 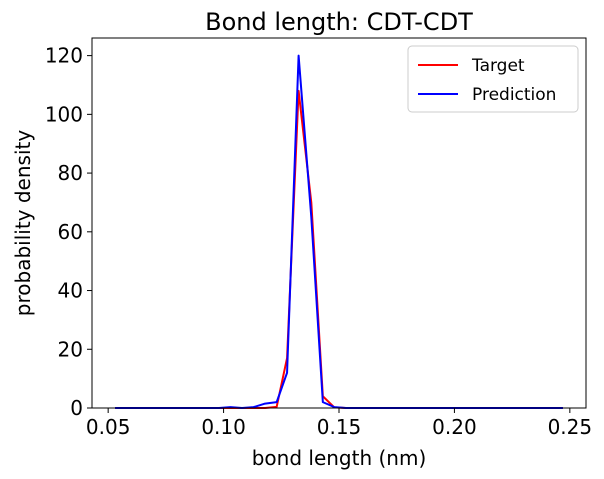 What do you see at coordinates (70, 291) in the screenshot?
I see `y-tick-label: 40` at bounding box center [70, 291].